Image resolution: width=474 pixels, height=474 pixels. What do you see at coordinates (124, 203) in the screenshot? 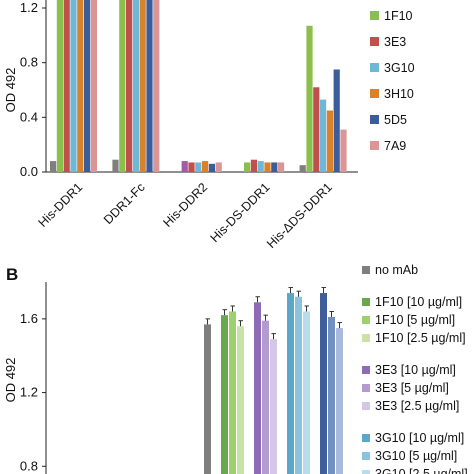
I see `category-label: DDR1-Fc` at bounding box center [124, 203].